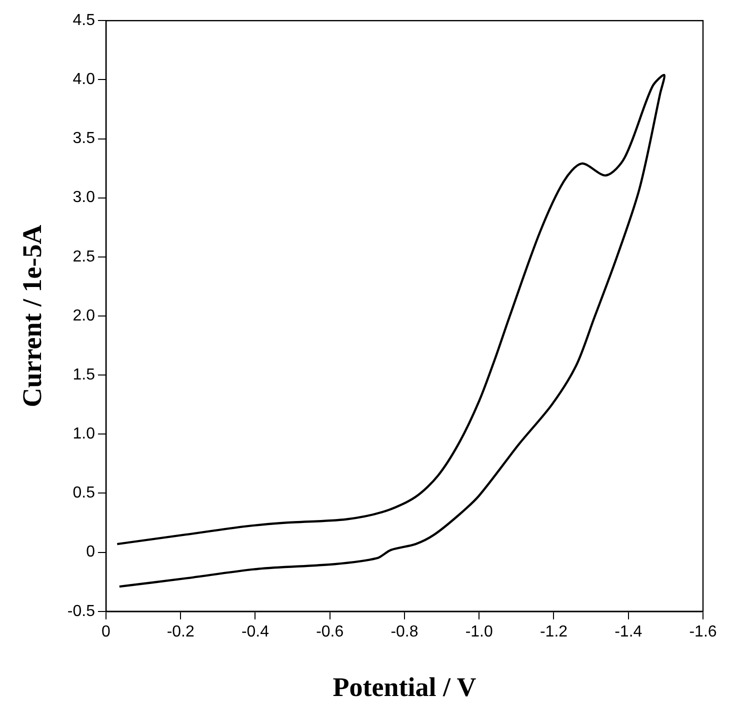 The width and height of the screenshot is (735, 723). Describe the element at coordinates (106, 631) in the screenshot. I see `x-tick-label: 0` at that location.